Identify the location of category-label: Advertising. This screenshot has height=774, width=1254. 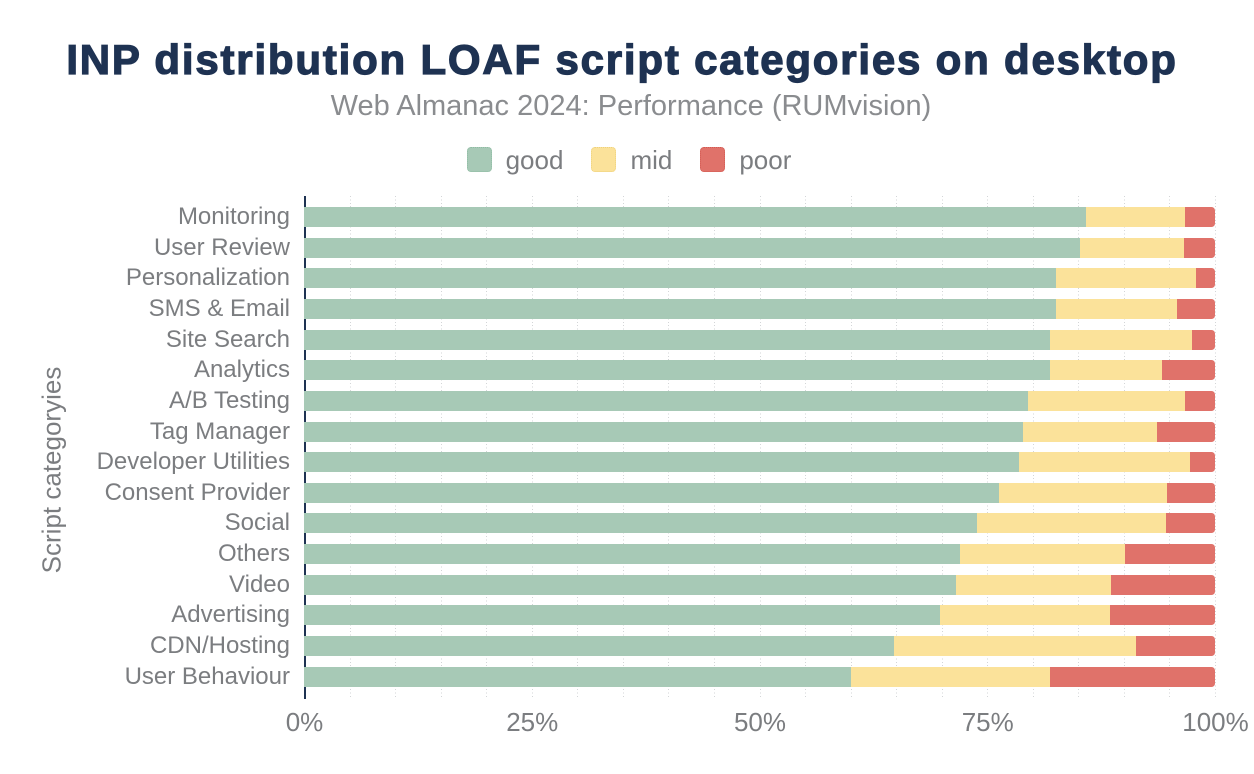
(230, 615).